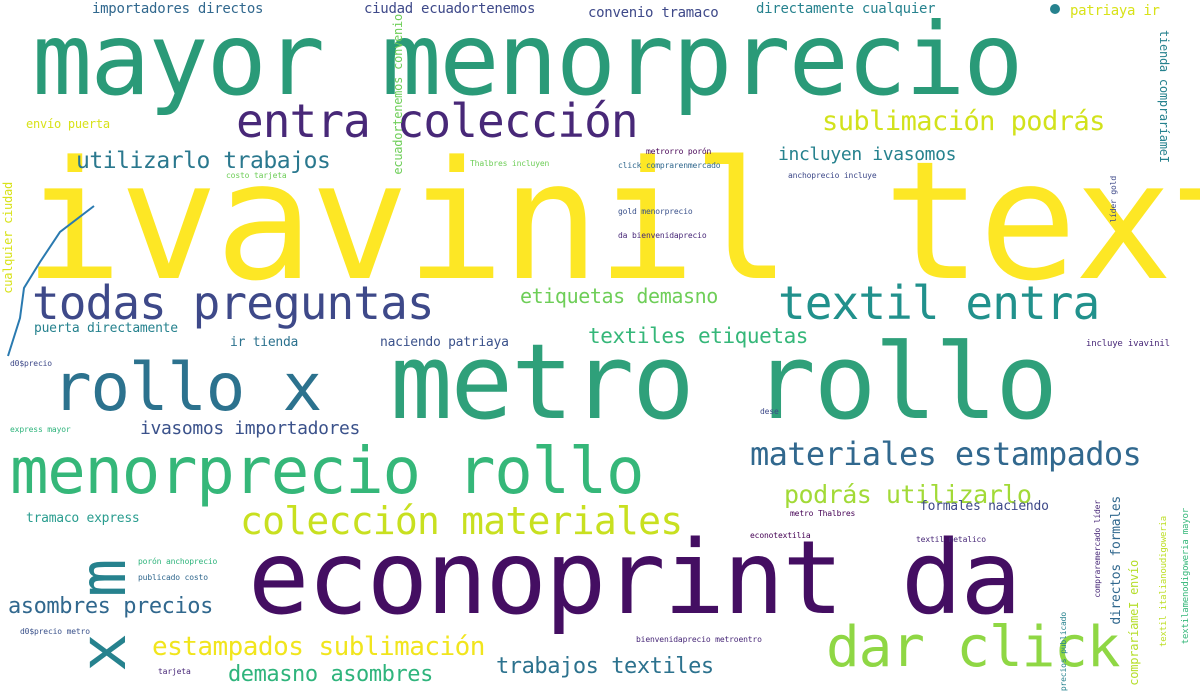 The image size is (1200, 700). Describe the element at coordinates (174, 671) in the screenshot. I see `word-tarjeta: tarjeta` at that location.